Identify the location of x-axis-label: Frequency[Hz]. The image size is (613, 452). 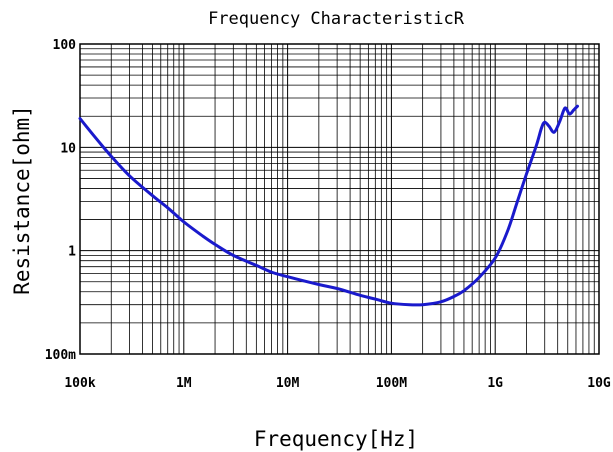
(336, 439).